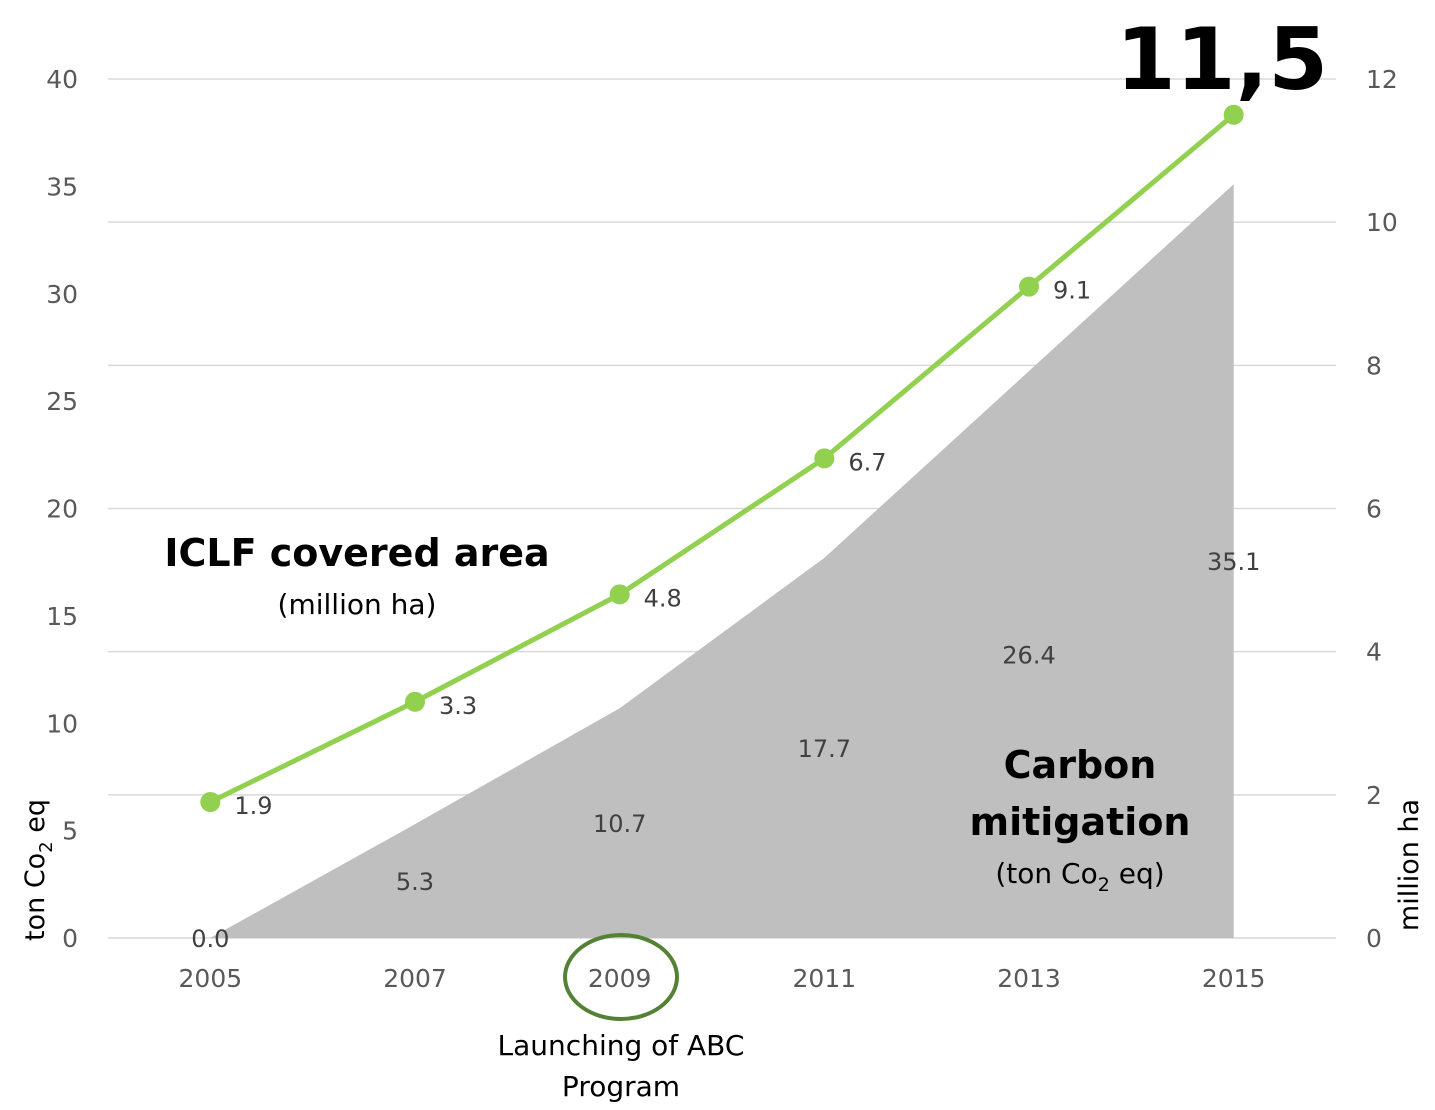  I want to click on y-left-tick-label: 30, so click(62, 294).